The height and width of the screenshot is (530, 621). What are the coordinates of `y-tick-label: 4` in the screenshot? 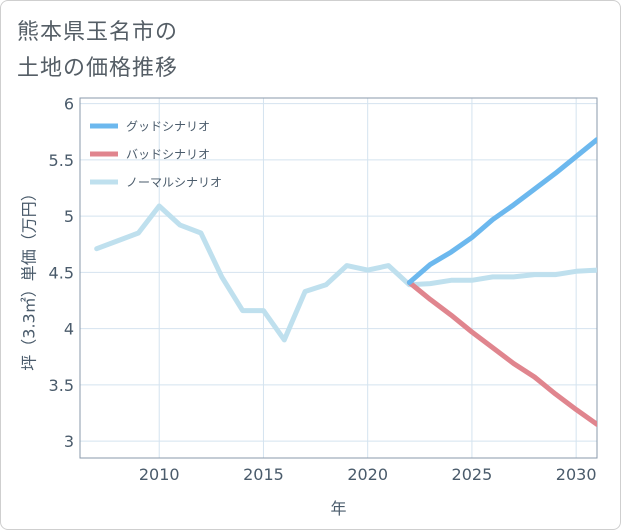 It's located at (69, 329).